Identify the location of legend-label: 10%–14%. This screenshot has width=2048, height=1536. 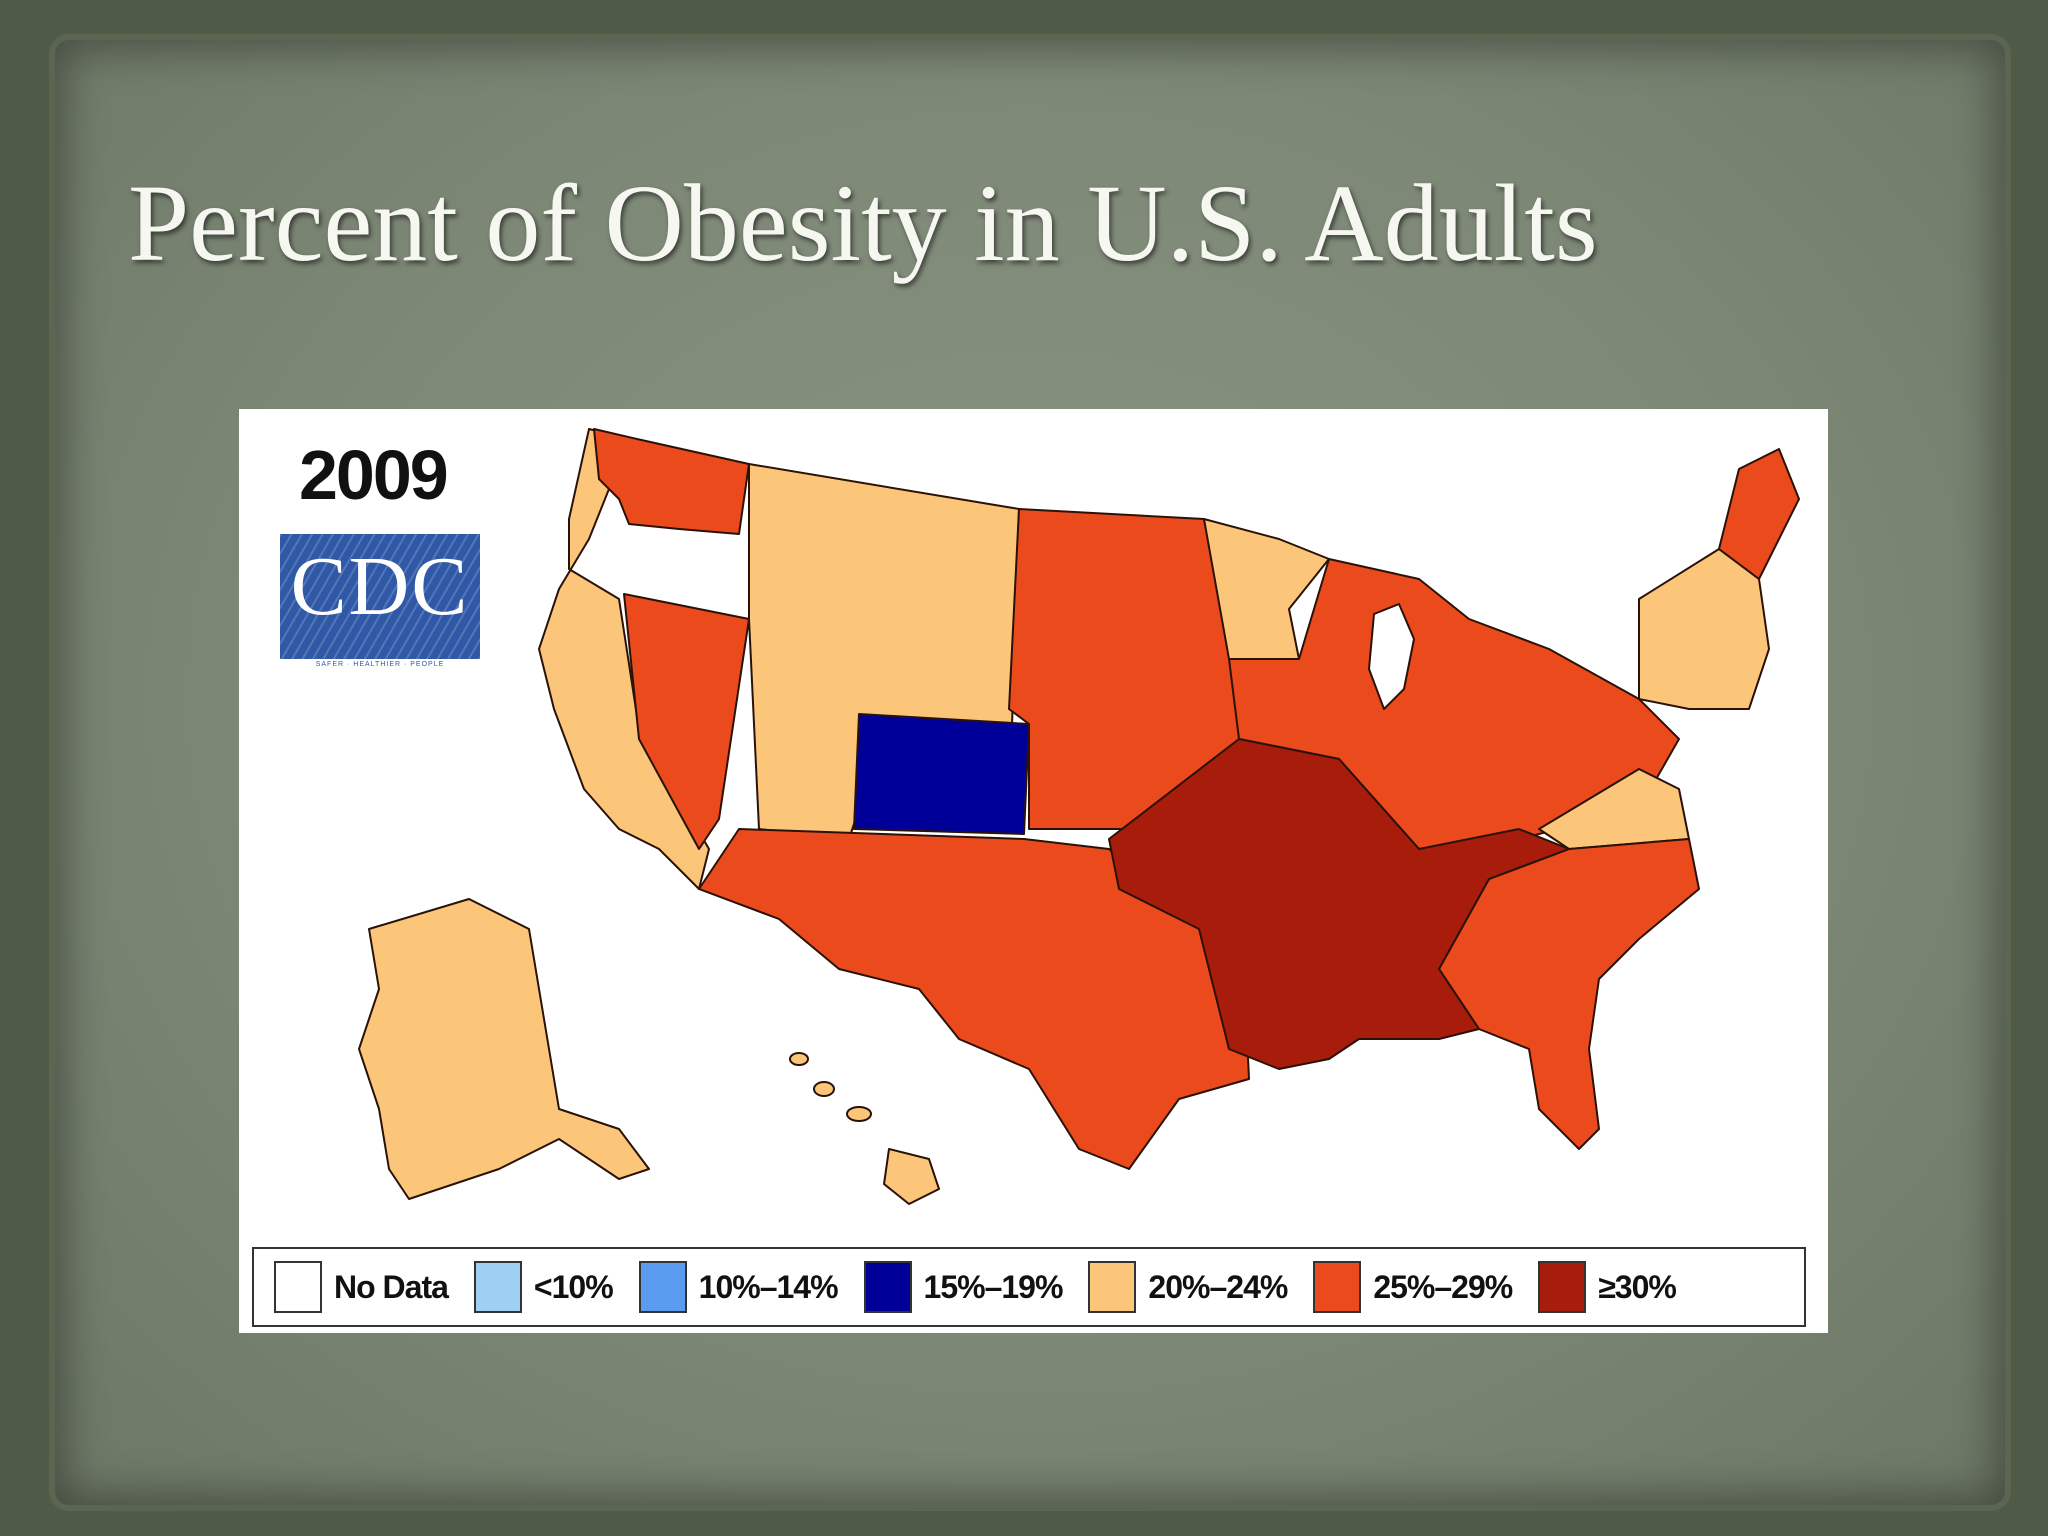
(768, 1286).